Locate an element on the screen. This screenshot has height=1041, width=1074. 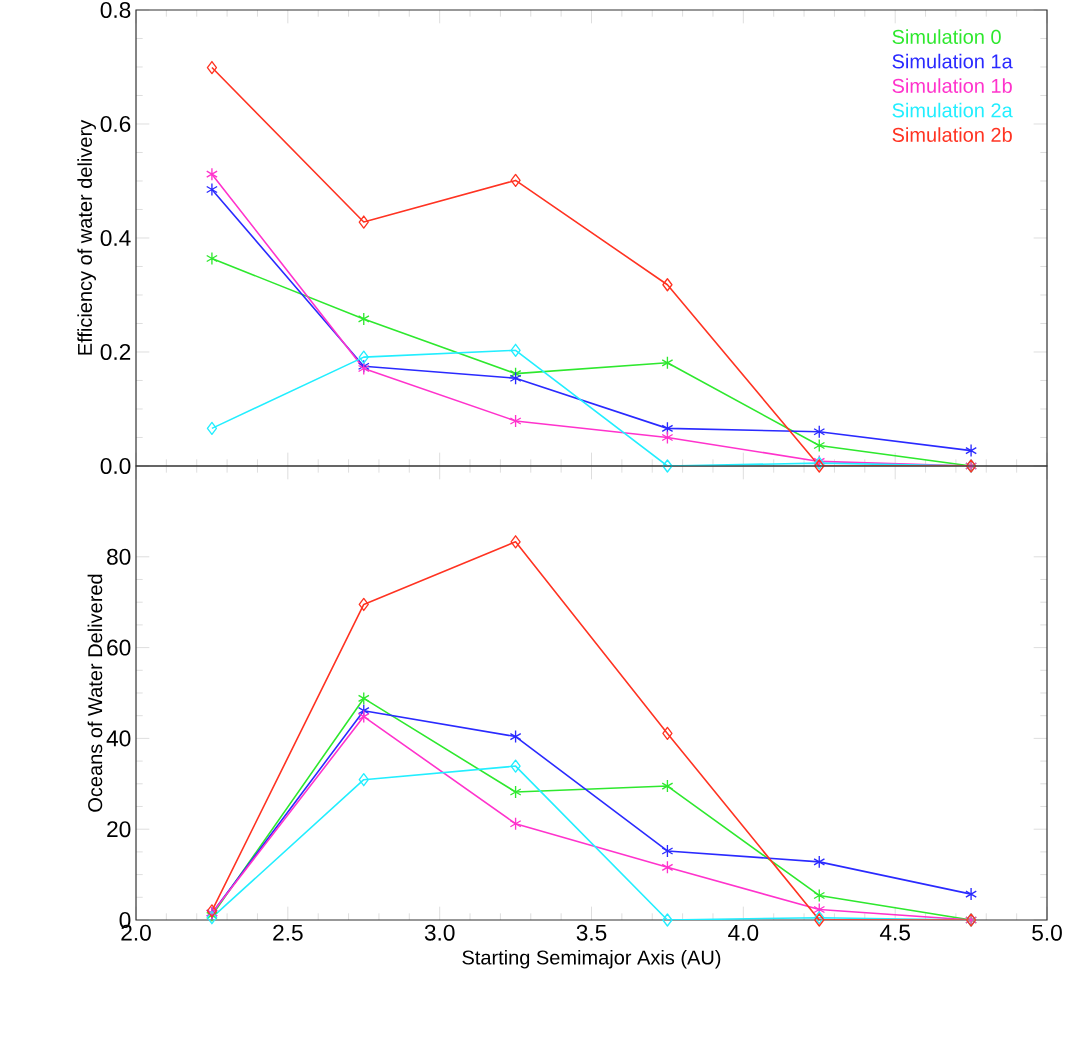
text: Simulation 1b is located at coordinates (952, 85).